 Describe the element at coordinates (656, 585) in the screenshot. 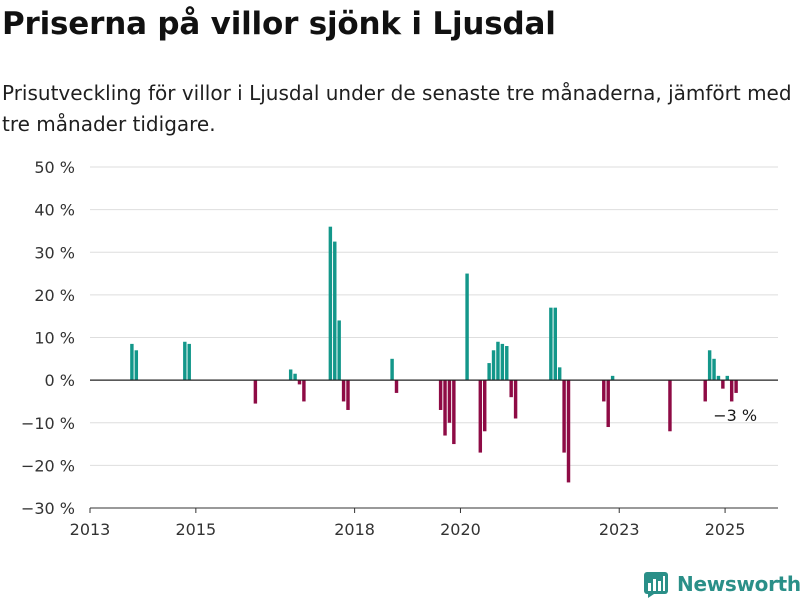

I see `newsworthy-logo-icon` at that location.